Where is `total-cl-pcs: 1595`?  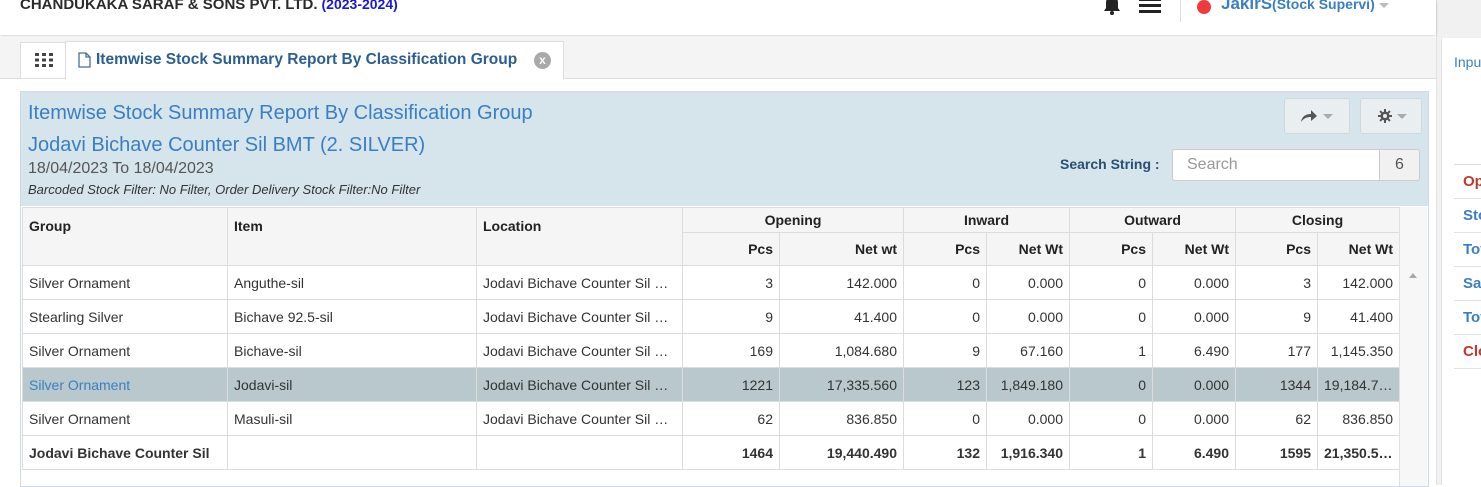 total-cl-pcs: 1595 is located at coordinates (1276, 452).